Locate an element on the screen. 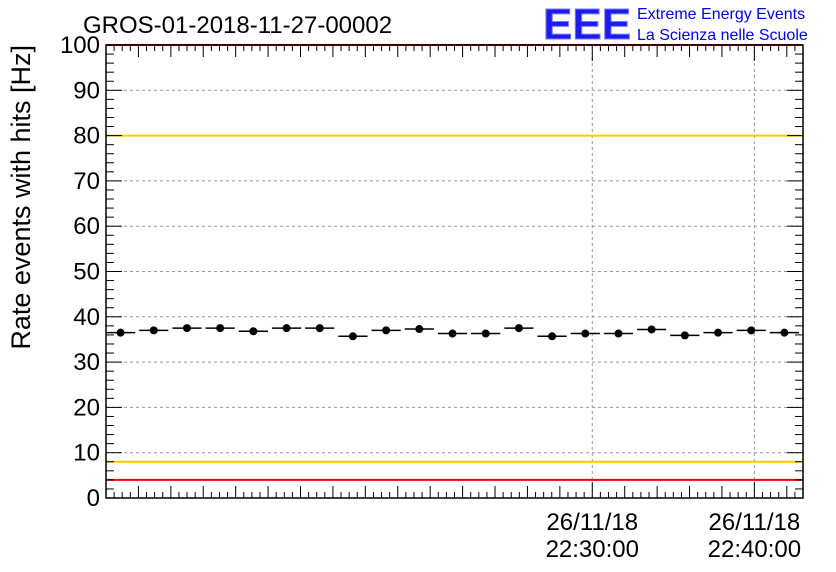 The height and width of the screenshot is (572, 836). chart-title: GROS-01-2018-11-27-00002 is located at coordinates (237, 25).